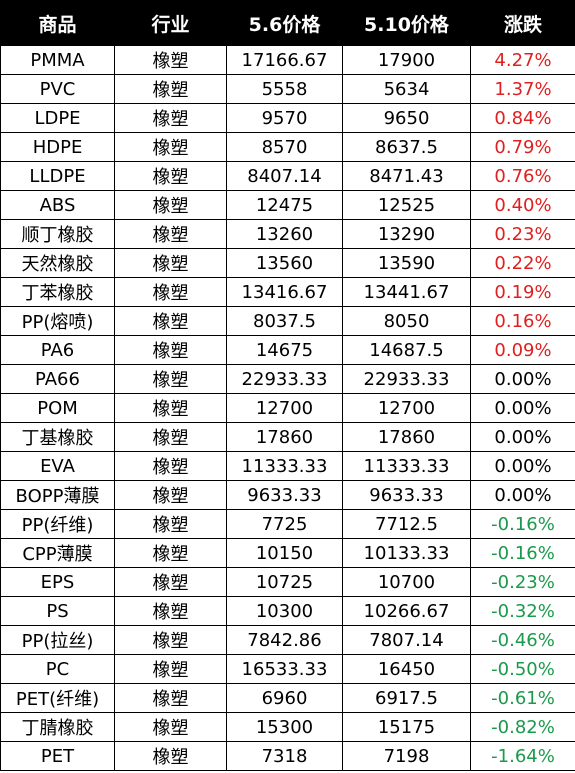 This screenshot has height=773, width=575. I want to click on cell-price-5-10: 8471.43, so click(406, 176).